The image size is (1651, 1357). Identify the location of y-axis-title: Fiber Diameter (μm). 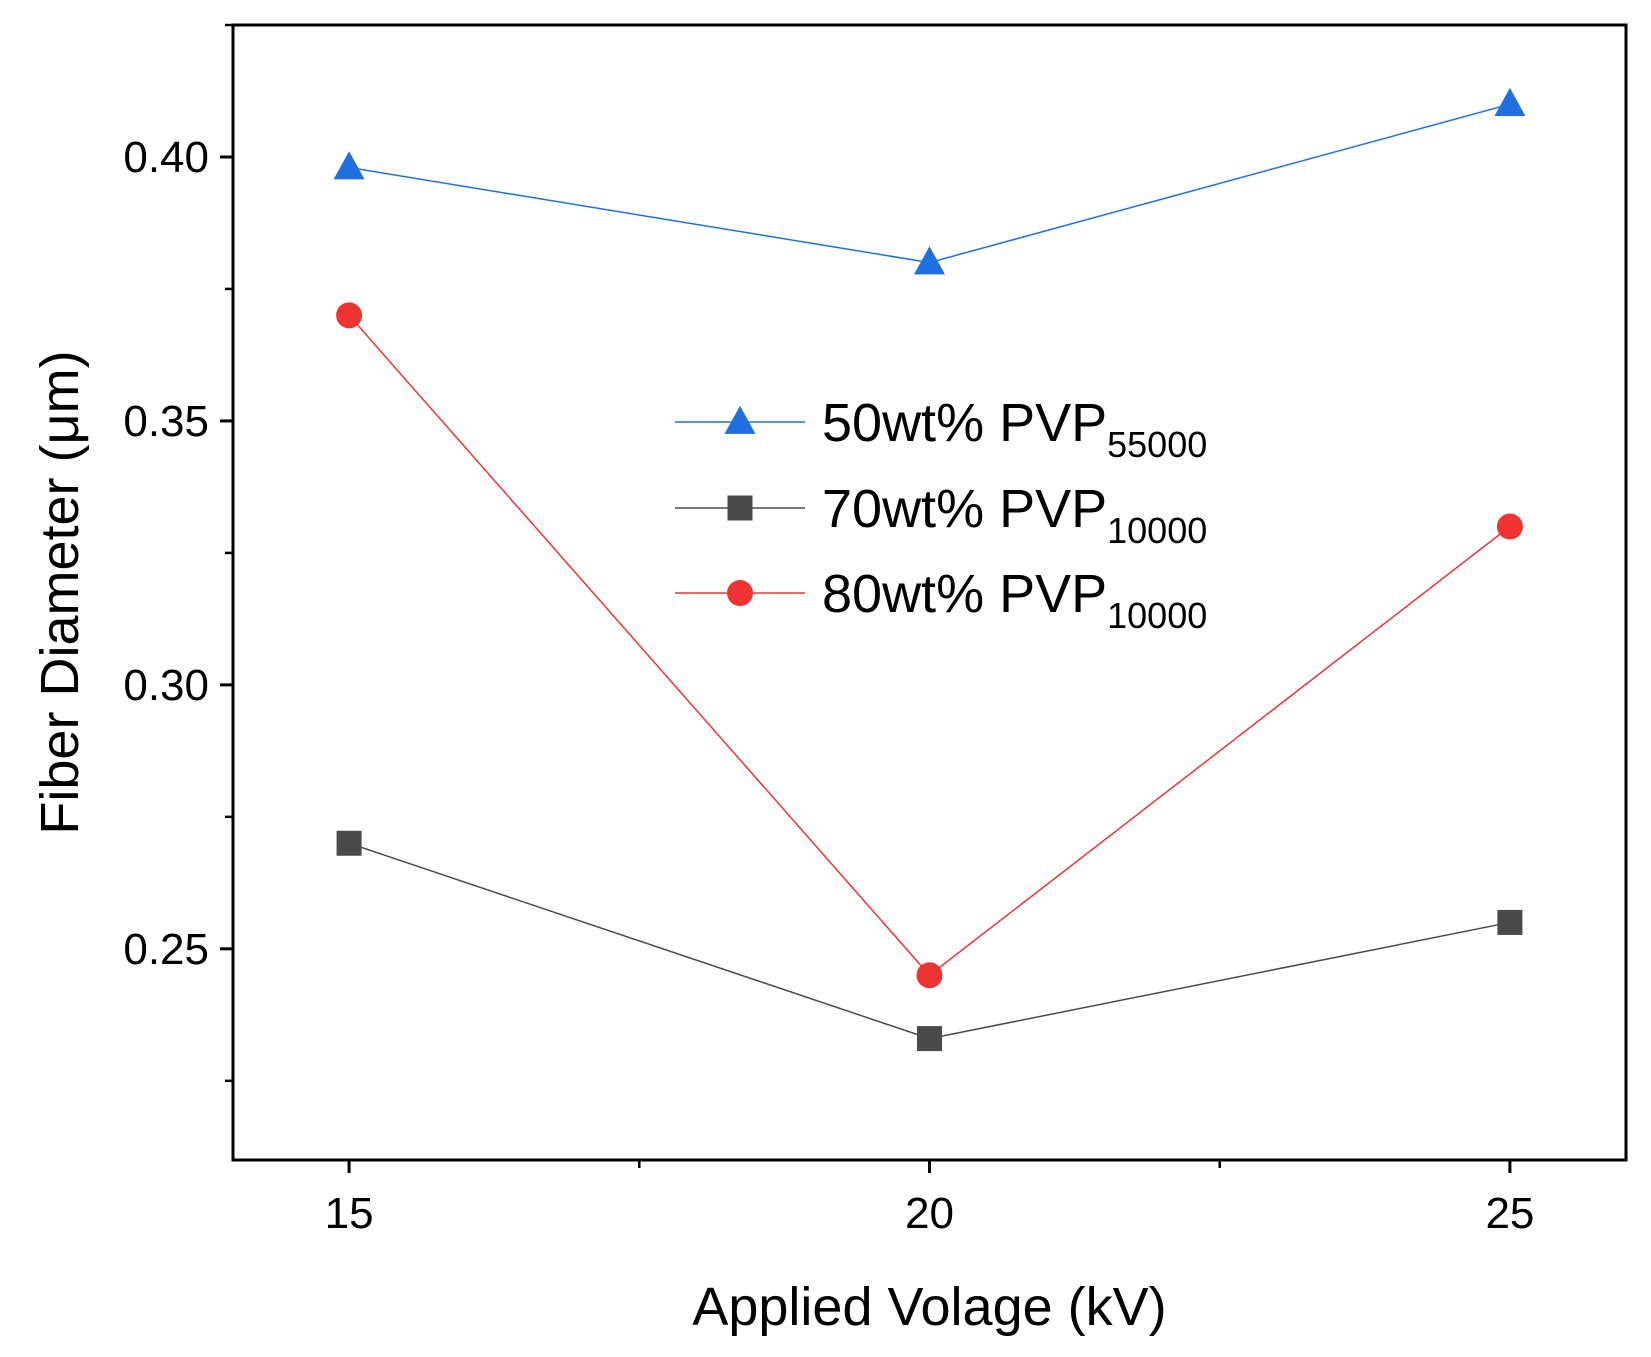
(60, 592).